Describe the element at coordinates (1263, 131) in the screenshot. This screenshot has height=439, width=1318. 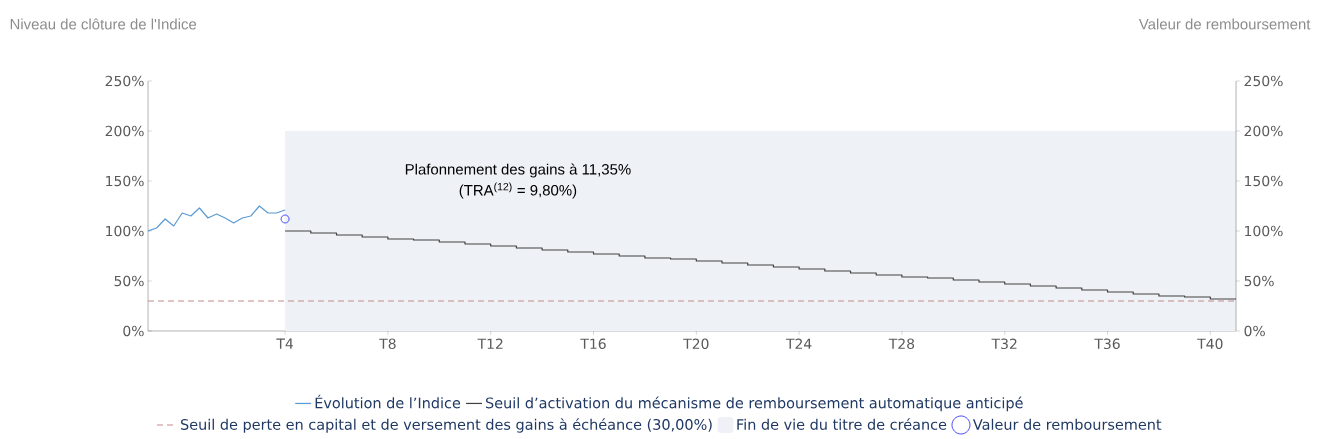
I see `y2-tick-label: 200%` at that location.